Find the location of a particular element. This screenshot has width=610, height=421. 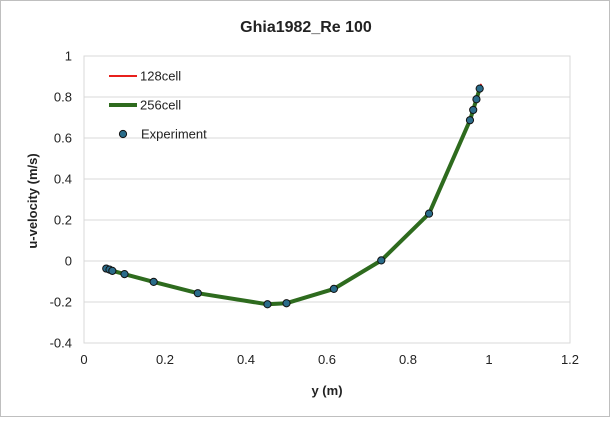

x-tick-label: 0.8 is located at coordinates (408, 359).